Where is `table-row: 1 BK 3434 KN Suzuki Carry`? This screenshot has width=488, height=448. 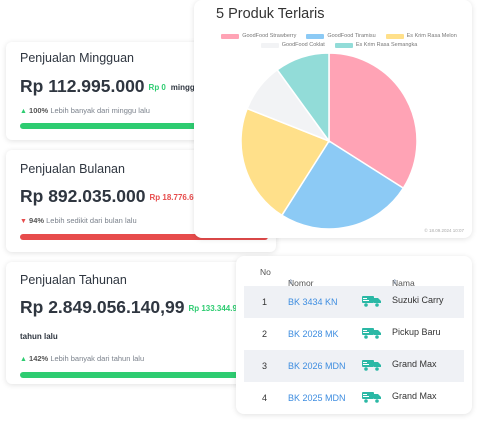
table-row: 1 BK 3434 KN Suzuki Carry is located at coordinates (354, 302).